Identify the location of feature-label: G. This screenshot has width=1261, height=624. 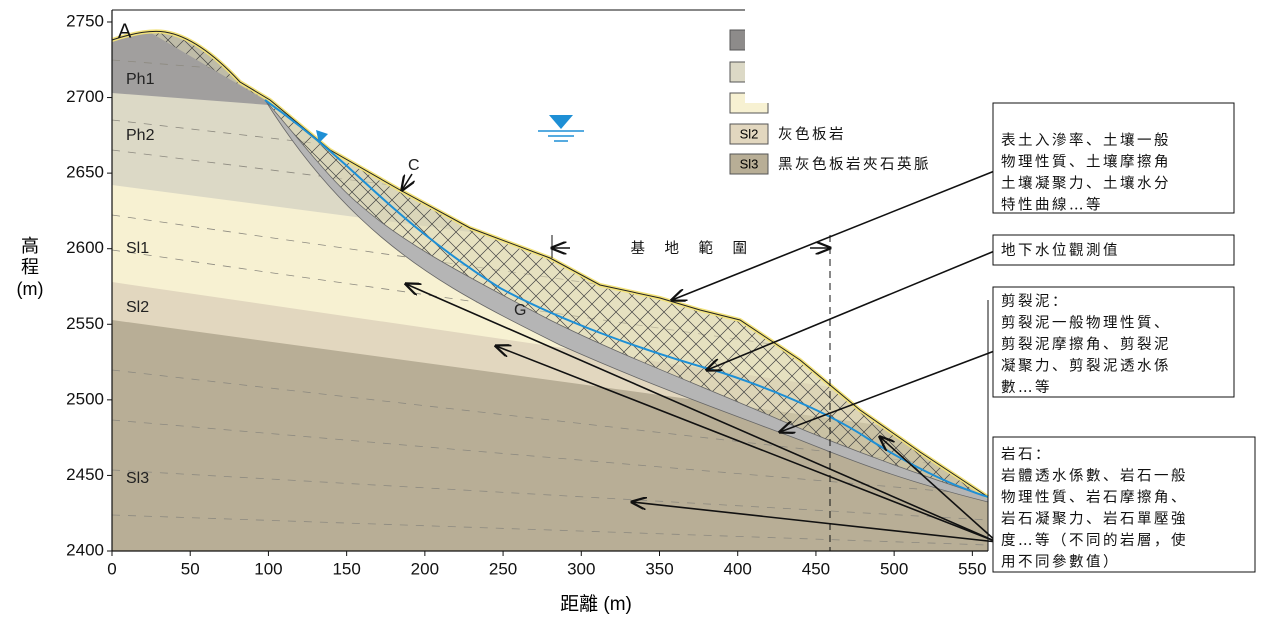
(520, 310).